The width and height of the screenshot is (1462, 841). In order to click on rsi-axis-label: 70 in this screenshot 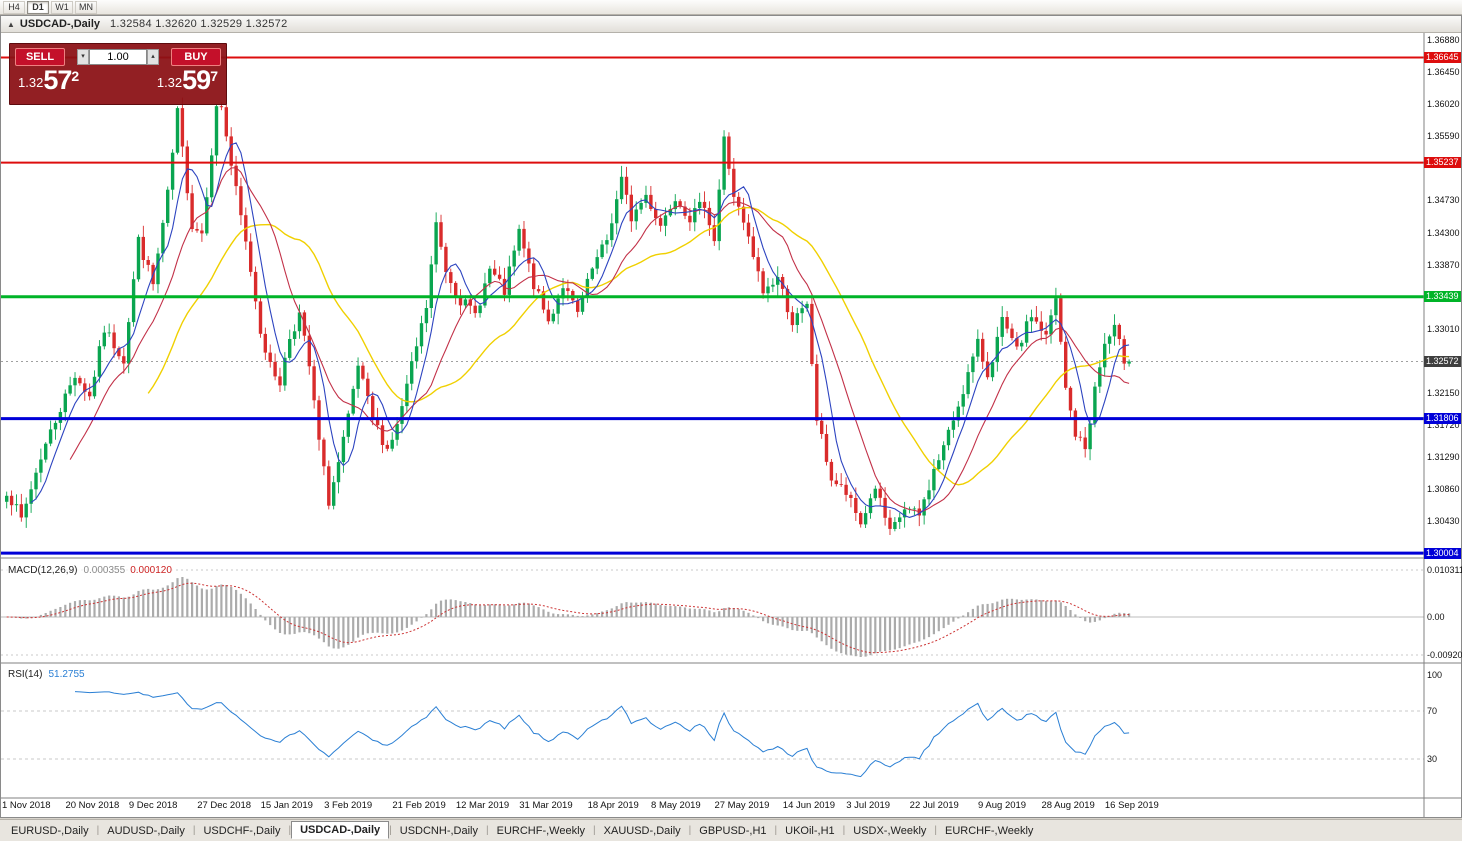, I will do `click(1432, 711)`.